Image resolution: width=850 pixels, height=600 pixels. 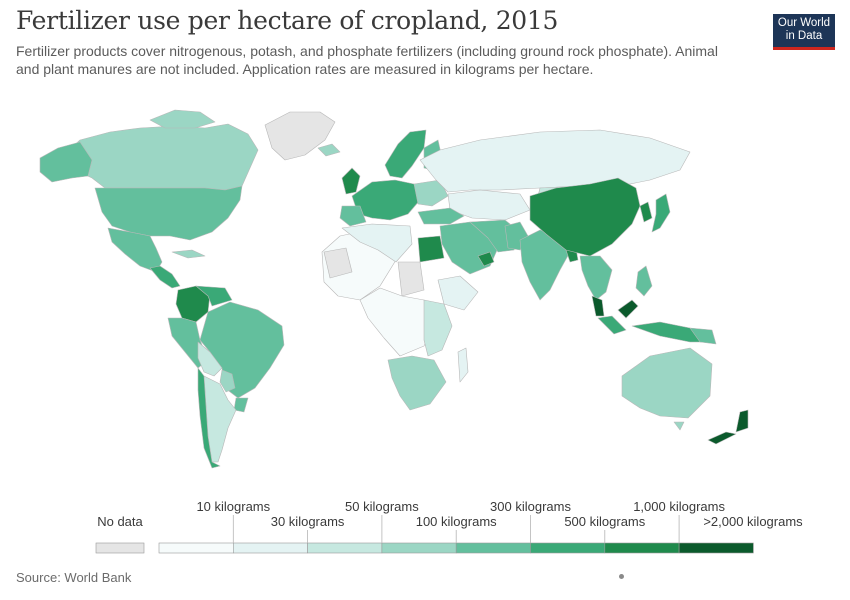 I want to click on central-america, so click(x=165, y=277).